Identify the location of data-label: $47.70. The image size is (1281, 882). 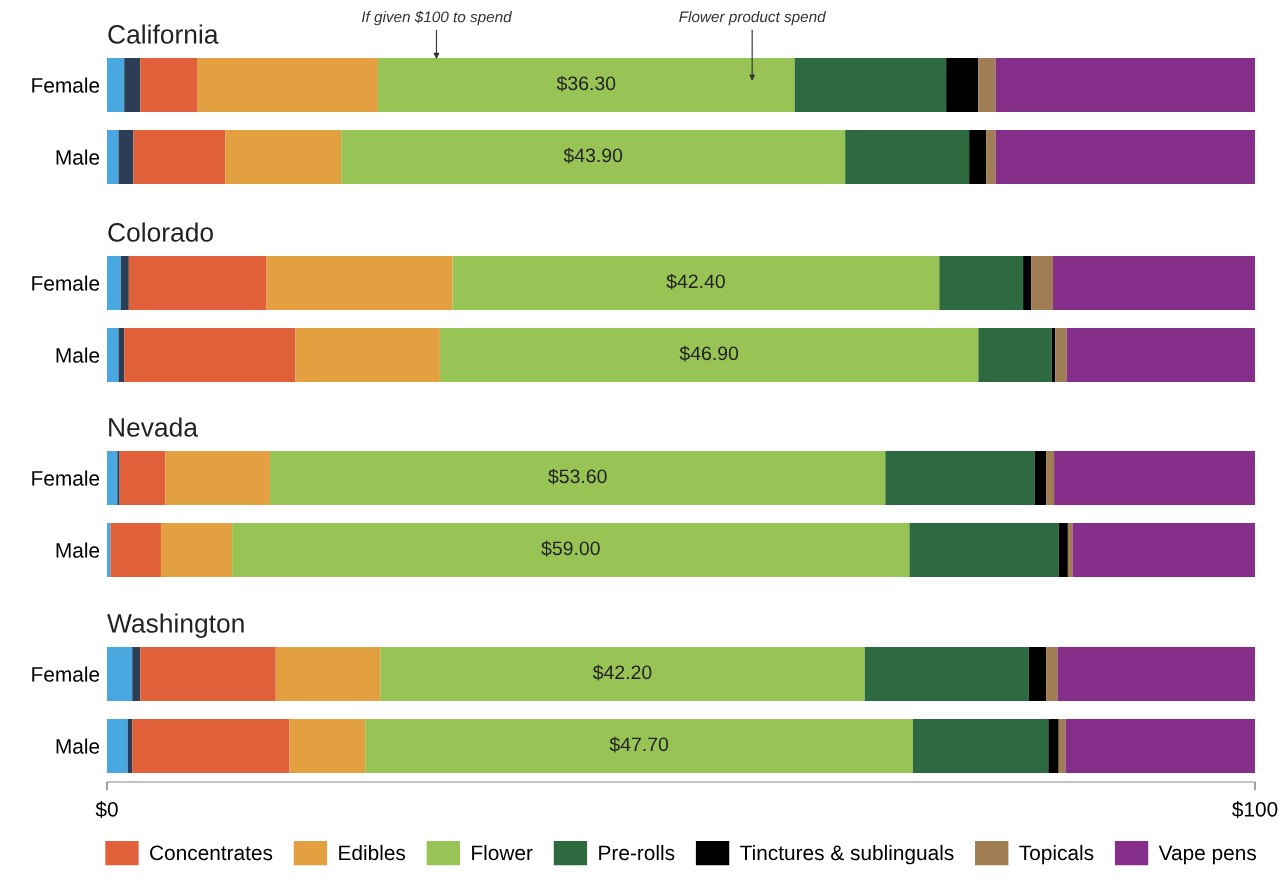
(639, 744).